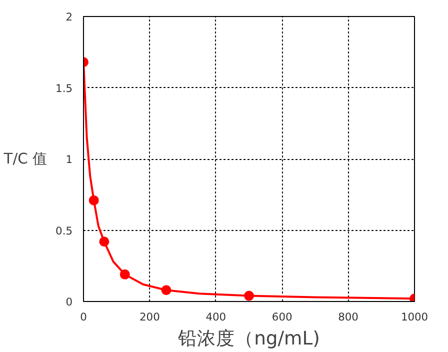  Describe the element at coordinates (84, 317) in the screenshot. I see `x-tick-label: 0` at that location.